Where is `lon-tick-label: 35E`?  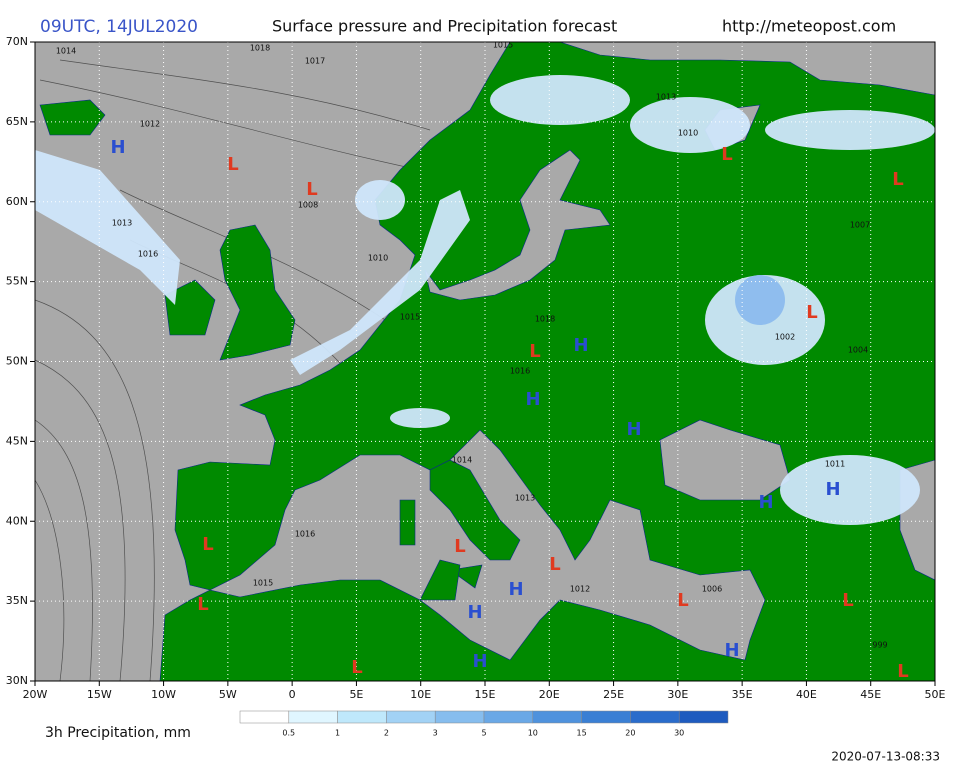
lon-tick-label: 35E is located at coordinates (742, 694).